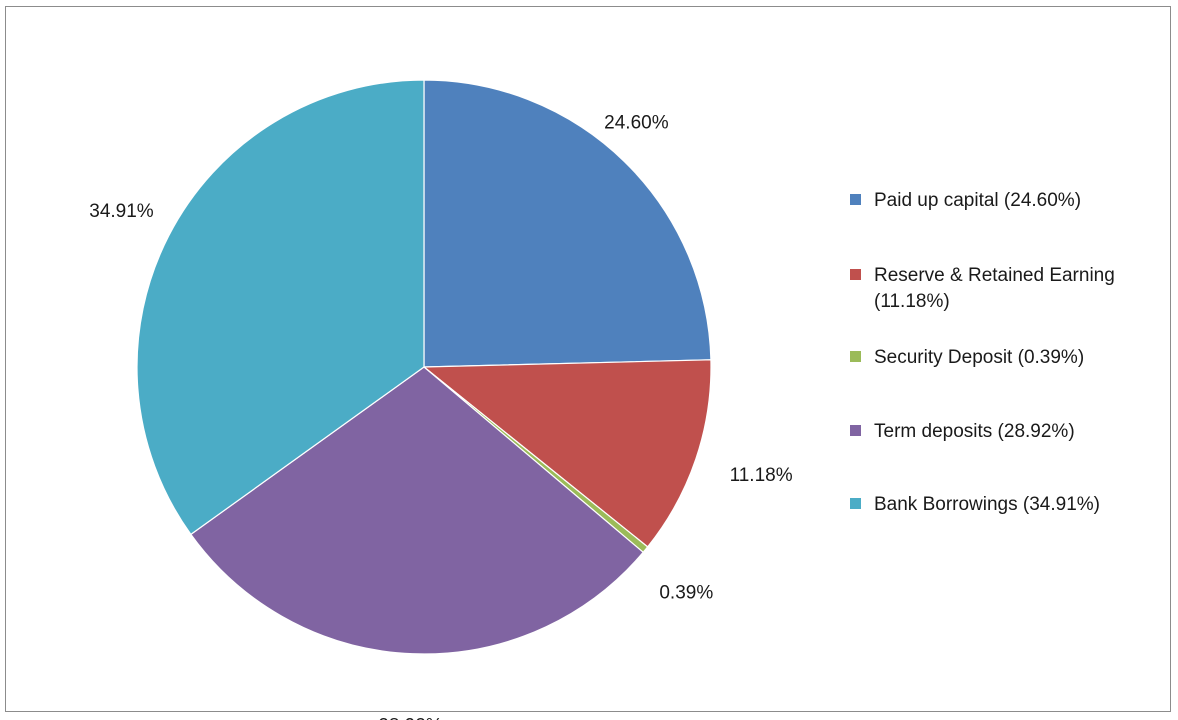 This screenshot has height=720, width=1178. Describe the element at coordinates (979, 357) in the screenshot. I see `legend-label-security-deposit: Security Deposit (0.39%)` at that location.